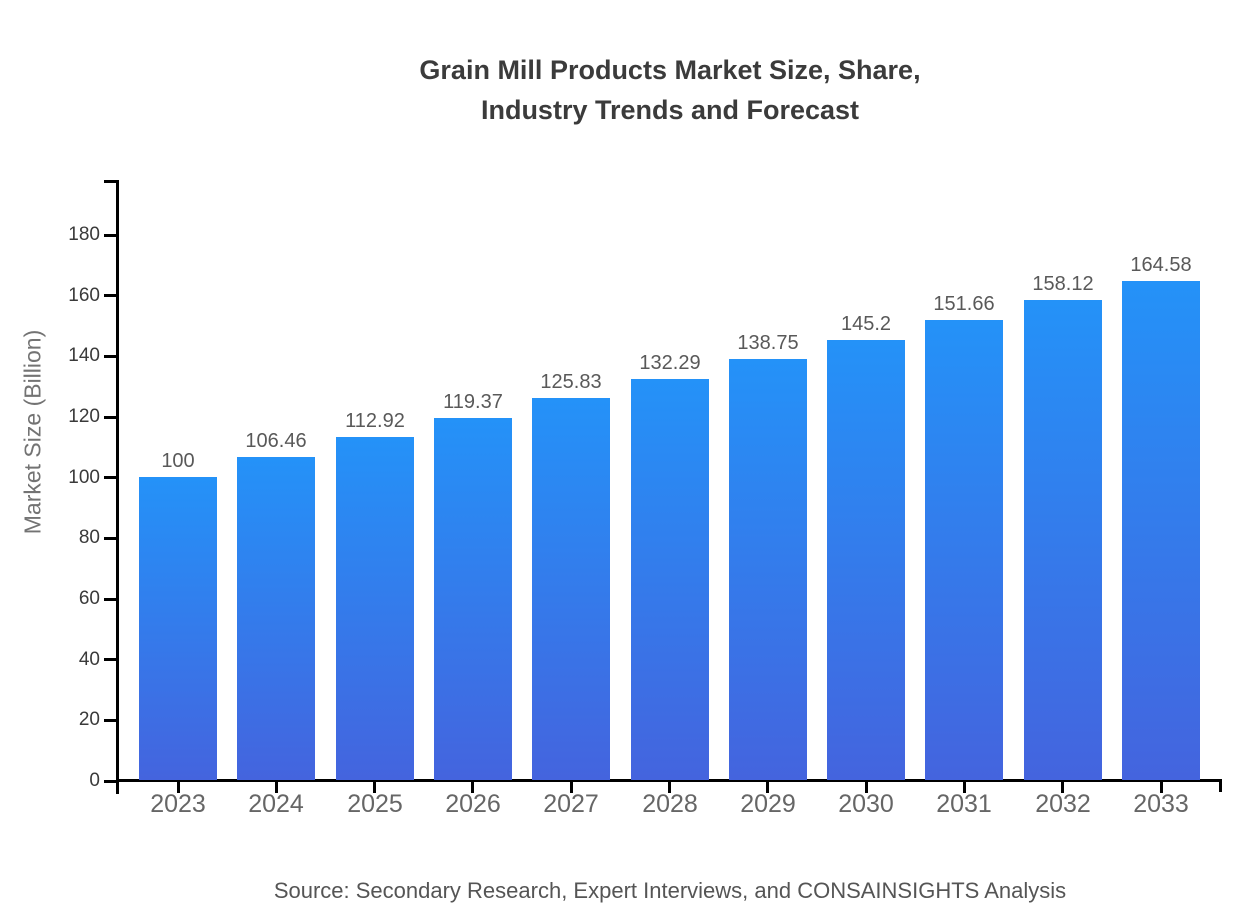 This screenshot has width=1260, height=920. What do you see at coordinates (571, 589) in the screenshot?
I see `bar-2027` at bounding box center [571, 589].